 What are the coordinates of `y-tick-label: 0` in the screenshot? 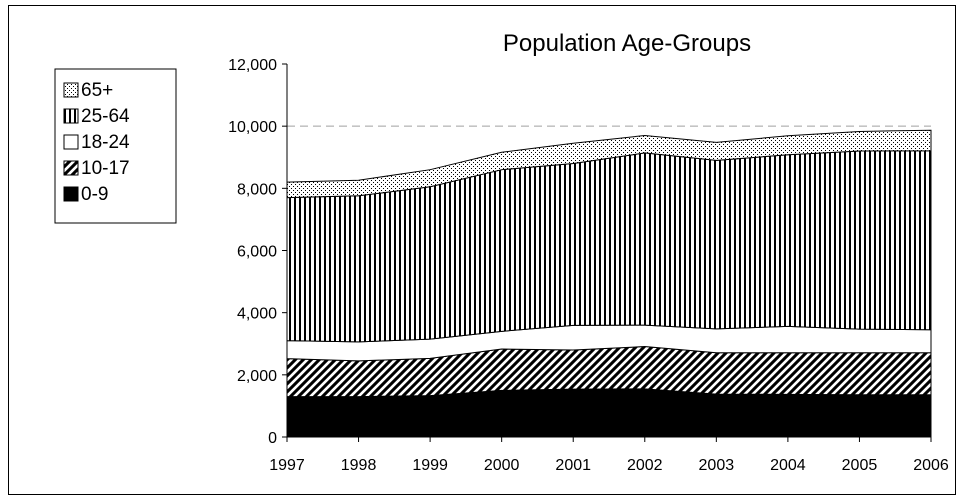 It's located at (272, 438).